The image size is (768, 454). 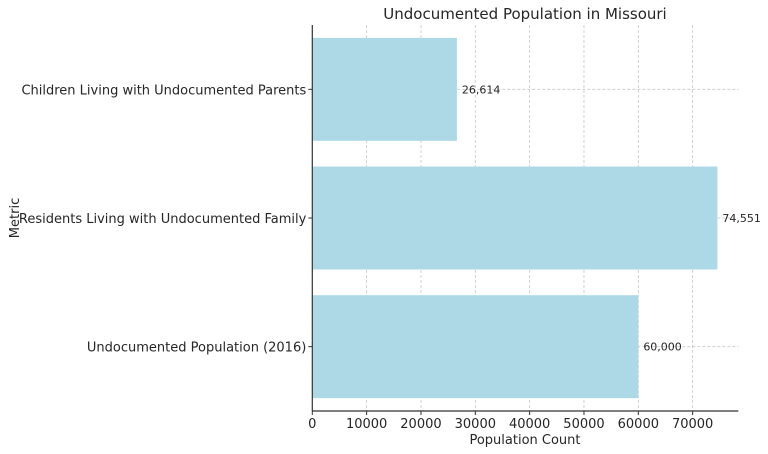 What do you see at coordinates (196, 348) in the screenshot?
I see `y-tick-label: Undocumented Population (2016)` at bounding box center [196, 348].